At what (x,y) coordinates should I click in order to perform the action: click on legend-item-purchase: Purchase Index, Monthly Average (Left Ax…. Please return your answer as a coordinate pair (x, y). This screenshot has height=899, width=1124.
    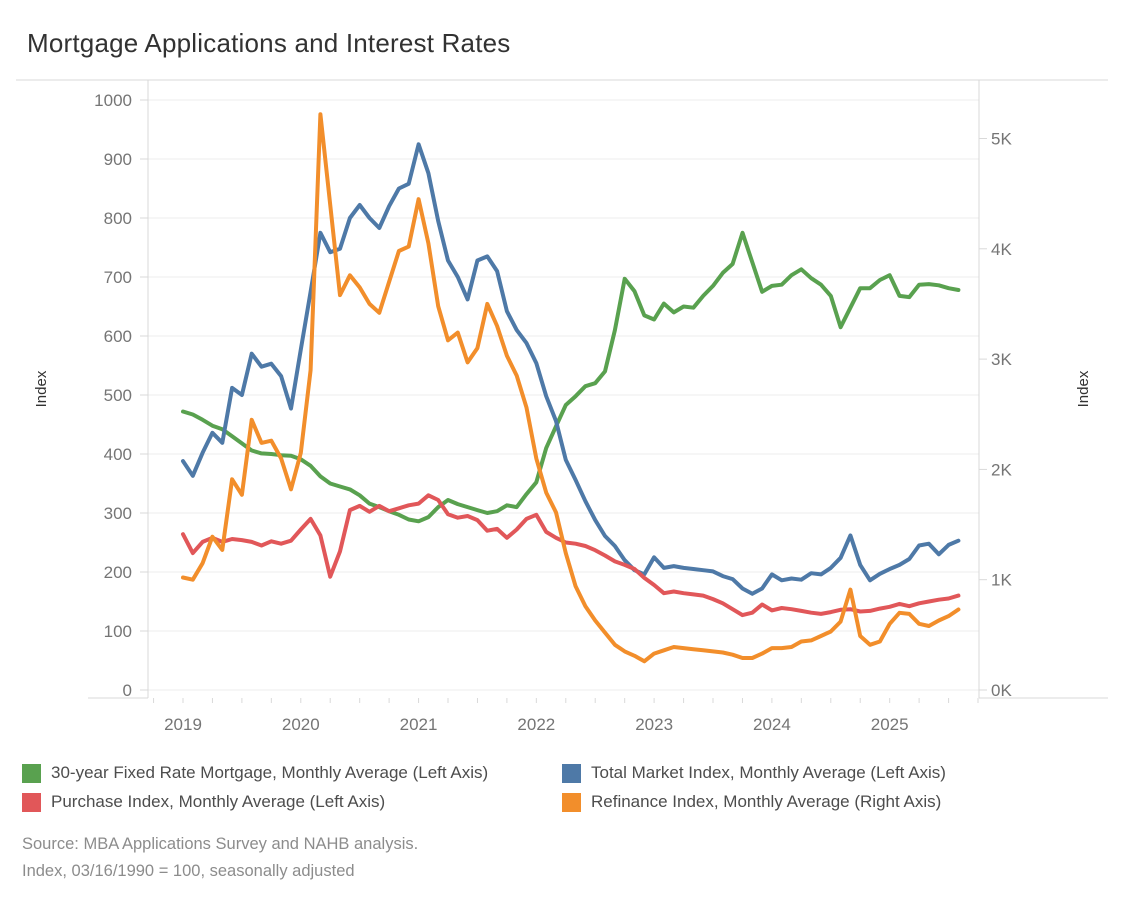
    Looking at the image, I should click on (203, 802).